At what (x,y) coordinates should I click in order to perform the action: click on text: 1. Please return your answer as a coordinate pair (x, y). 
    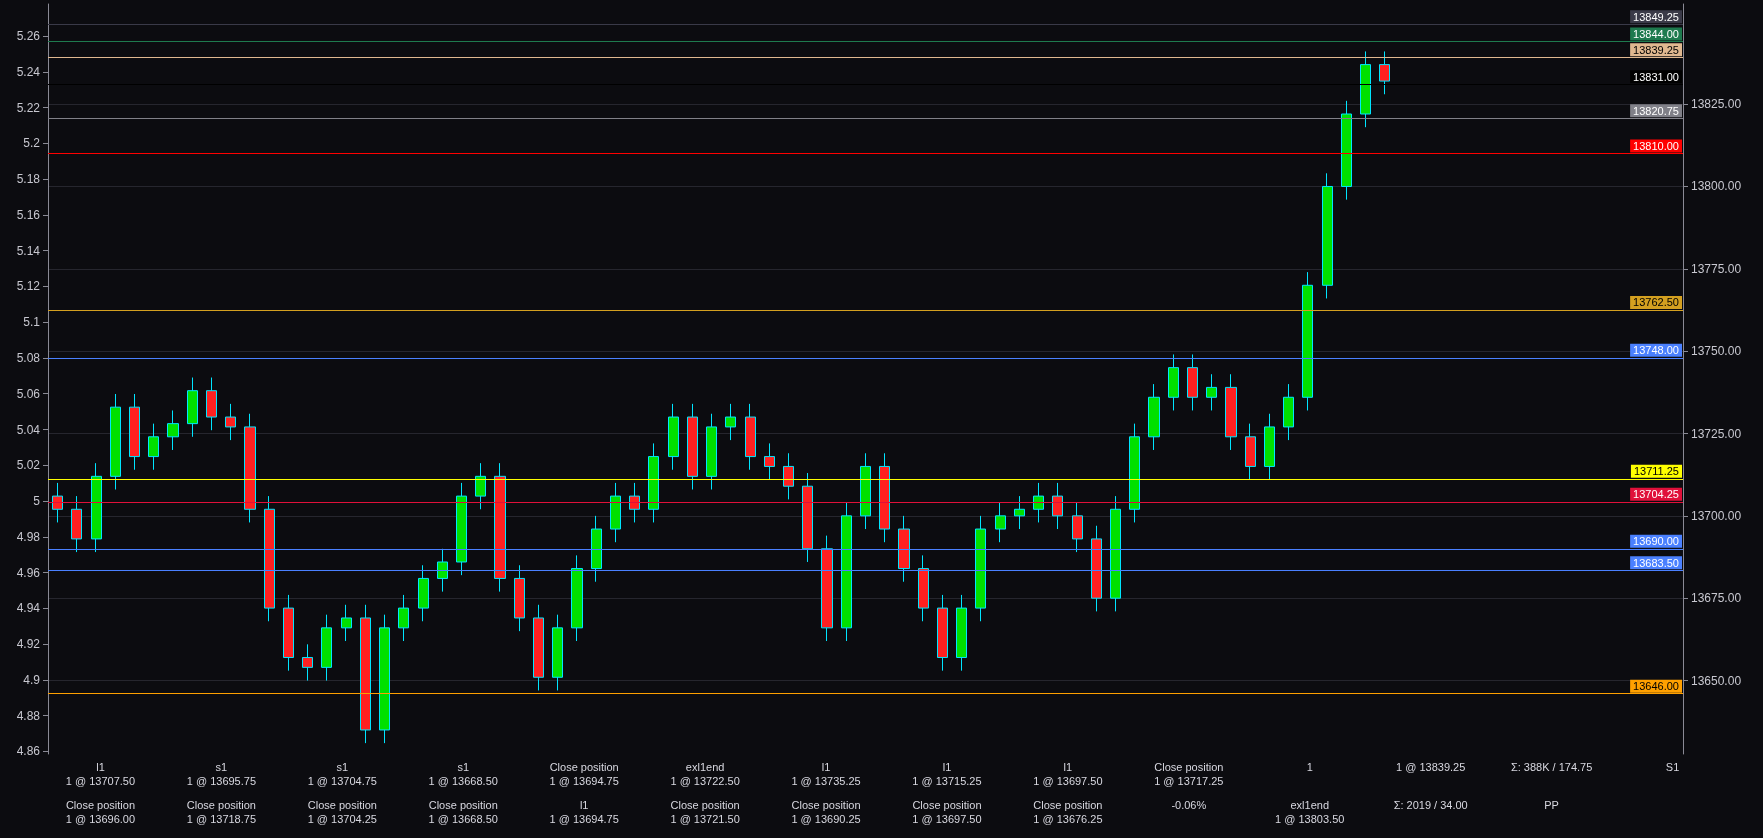
    Looking at the image, I should click on (1309, 767).